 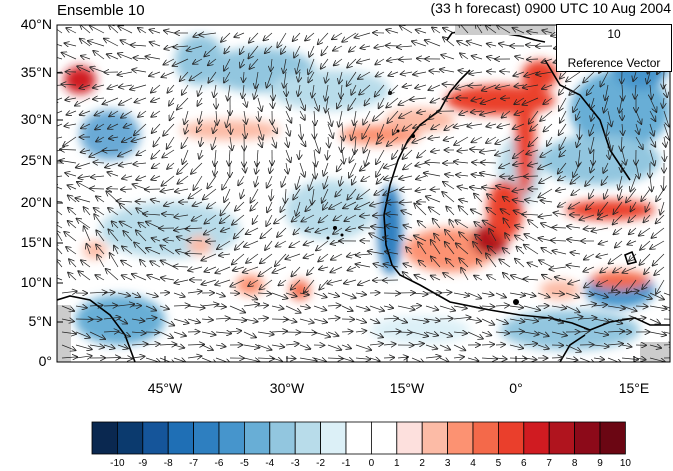 What do you see at coordinates (321, 463) in the screenshot?
I see `colorbar-tick-label: -2` at bounding box center [321, 463].